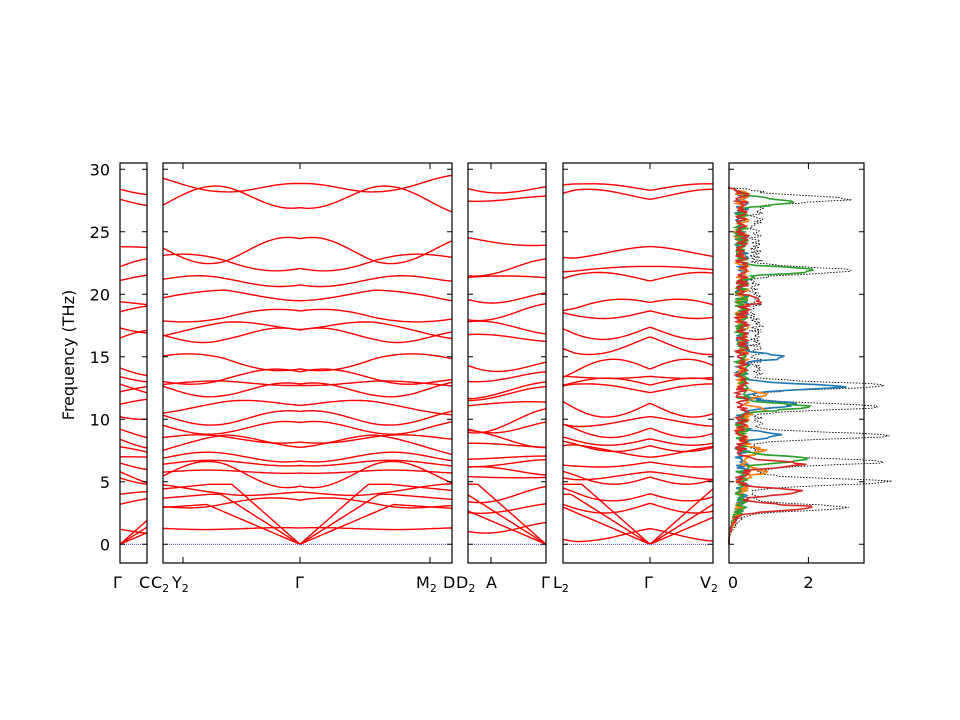 This screenshot has width=960, height=720. Describe the element at coordinates (105, 482) in the screenshot. I see `y-tick-label: 5` at that location.